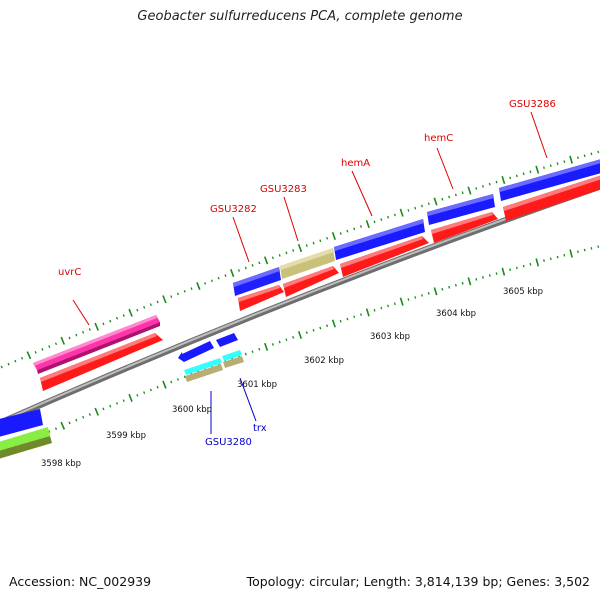 The image size is (600, 600). What do you see at coordinates (390, 337) in the screenshot?
I see `scale-label-3603: 3603 kbp` at bounding box center [390, 337].